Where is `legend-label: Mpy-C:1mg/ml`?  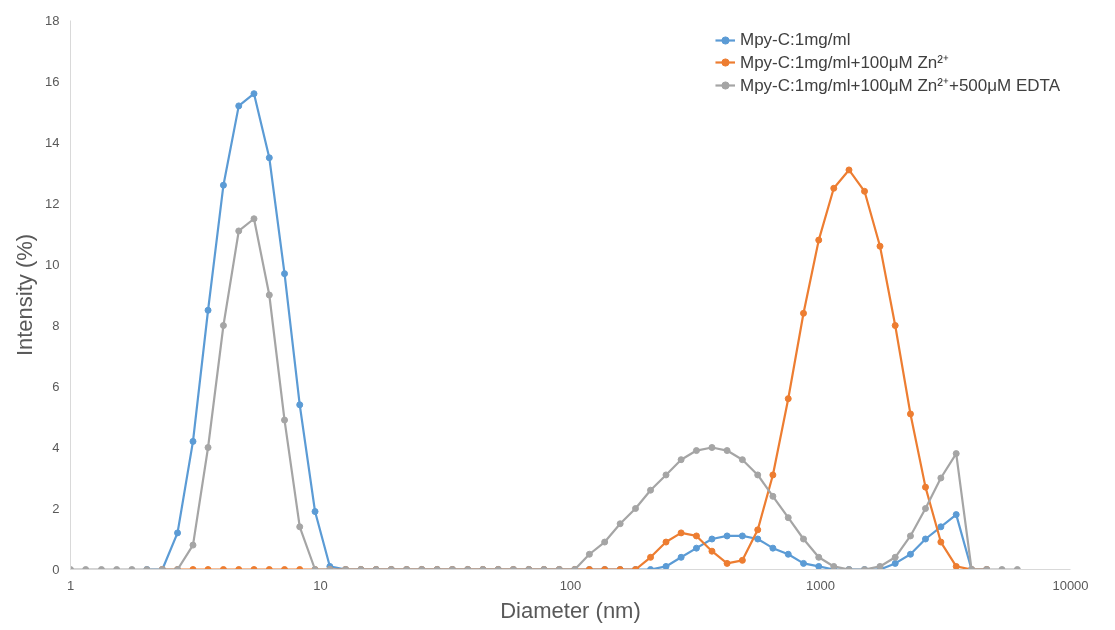
legend-label: Mpy-C:1mg/ml is located at coordinates (795, 40).